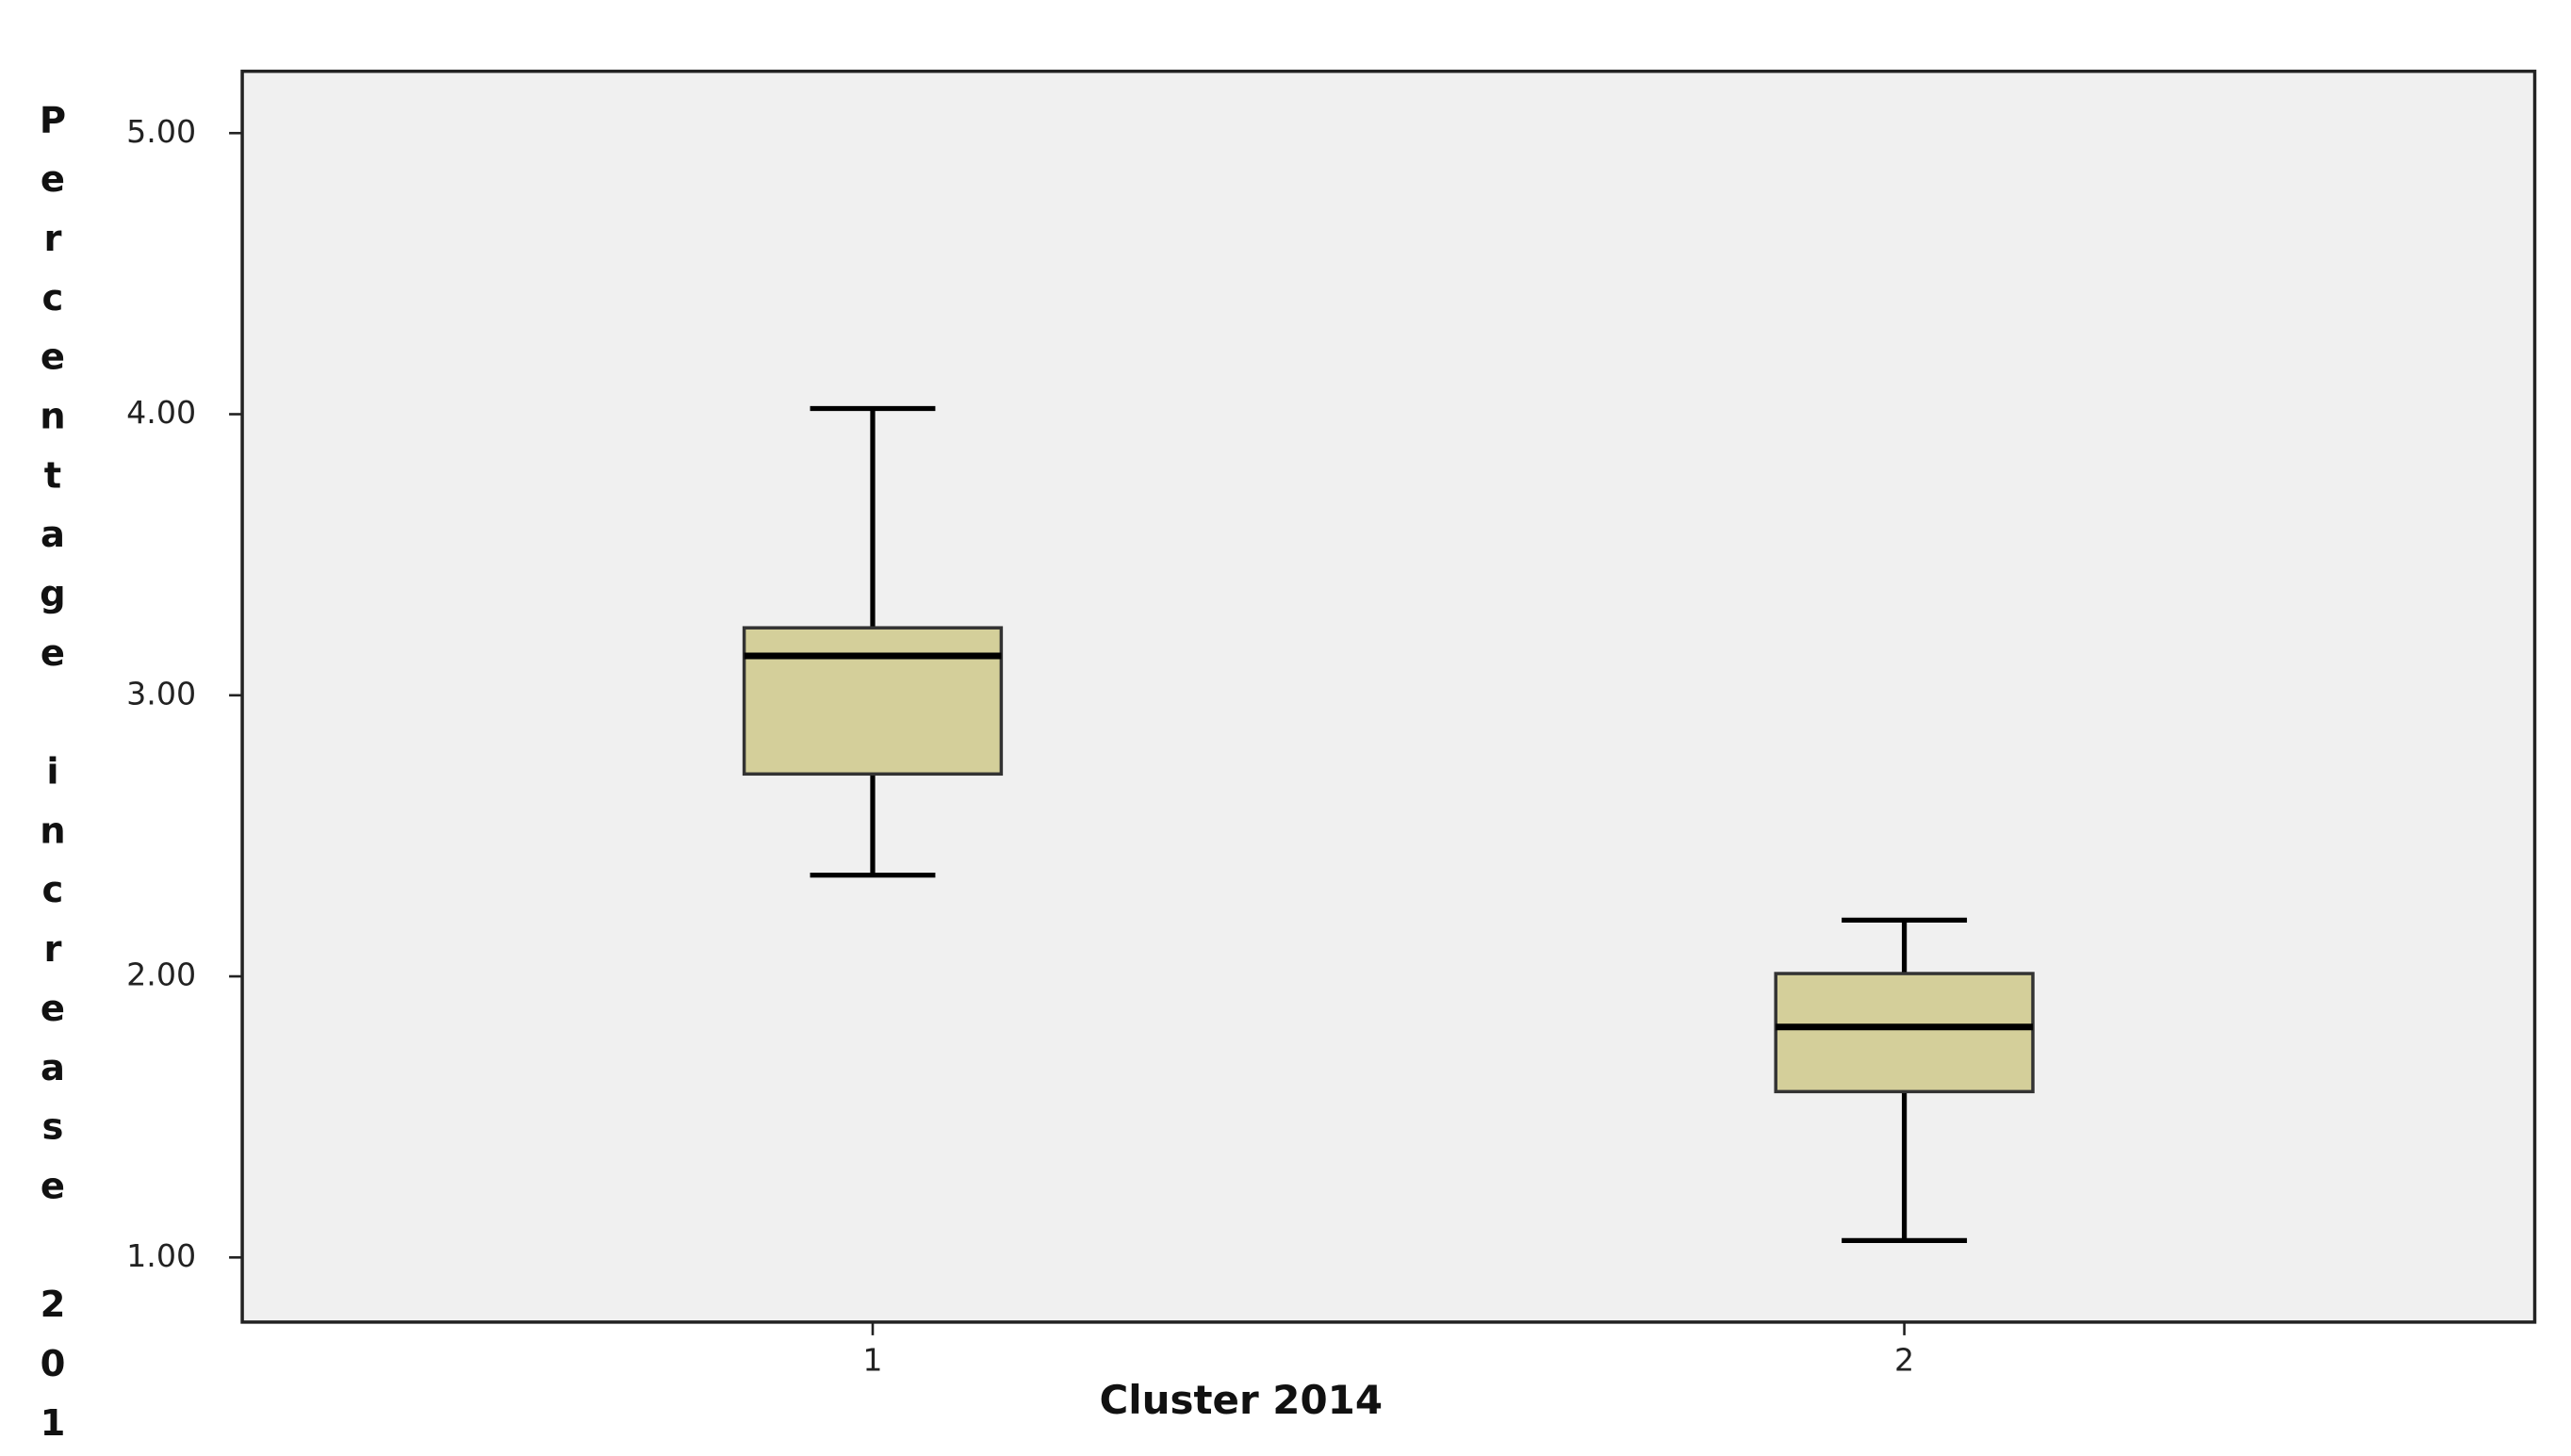  I want to click on y-axis-label: Percentage increase 2014, so click(52, 777).